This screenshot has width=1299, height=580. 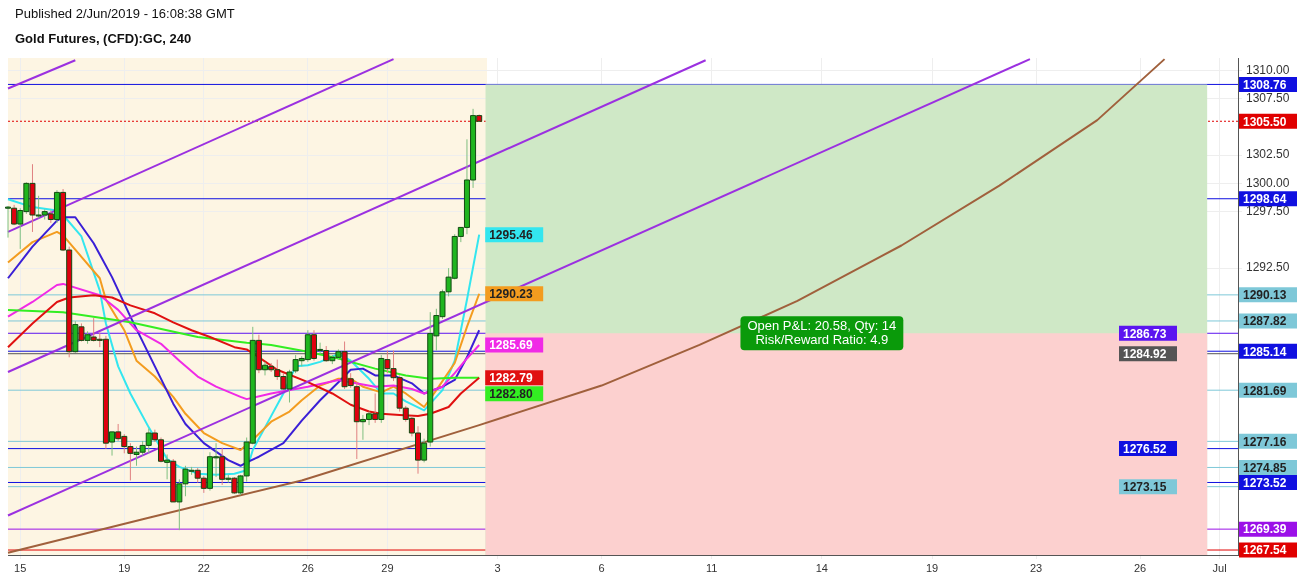 What do you see at coordinates (822, 567) in the screenshot?
I see `x-tick-label: 14` at bounding box center [822, 567].